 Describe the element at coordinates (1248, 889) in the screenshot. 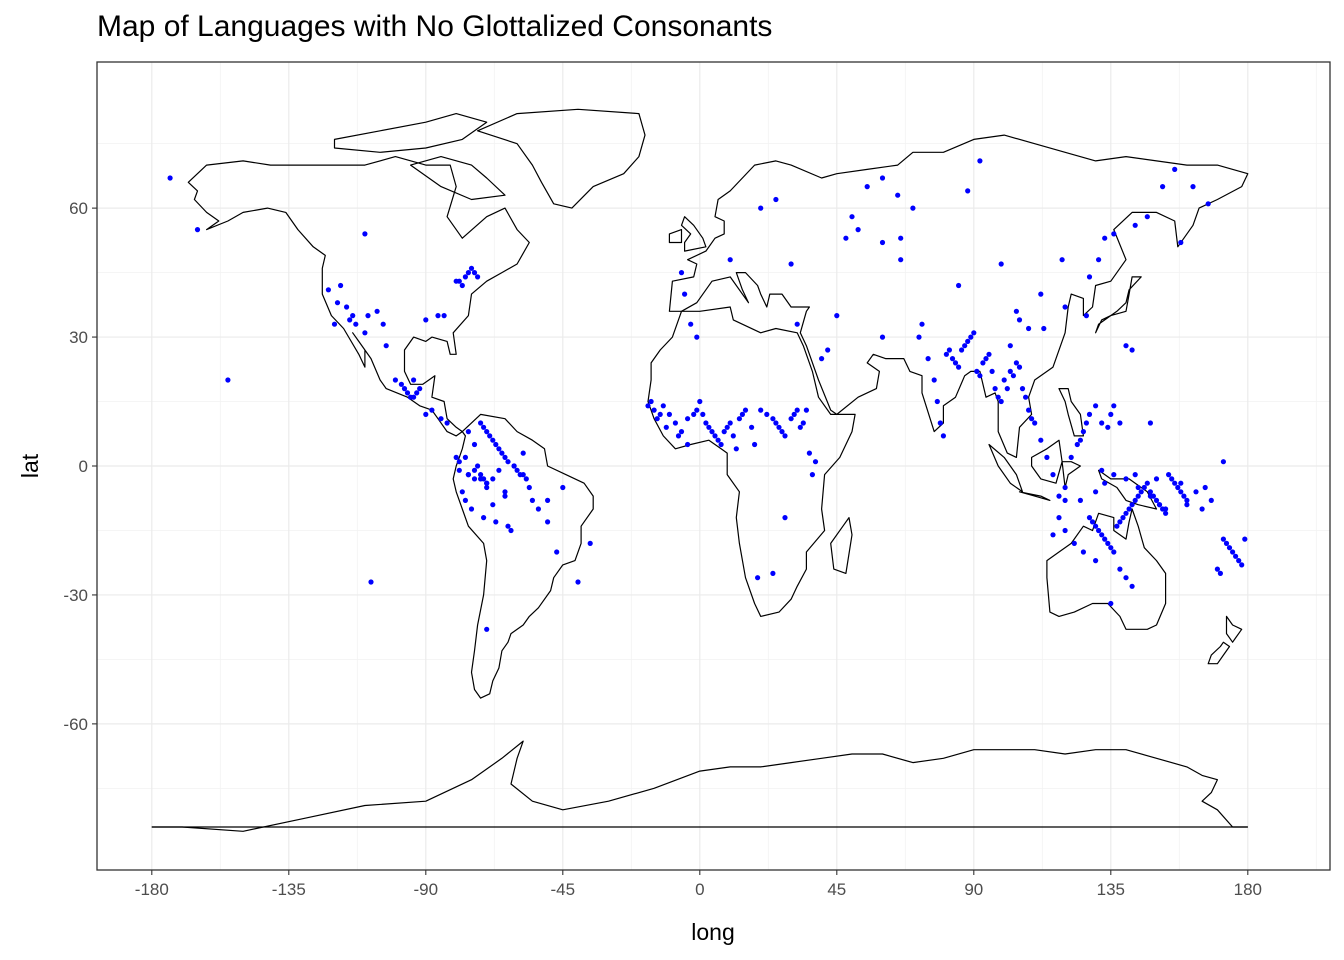

I see `x-tick-label: 180` at that location.